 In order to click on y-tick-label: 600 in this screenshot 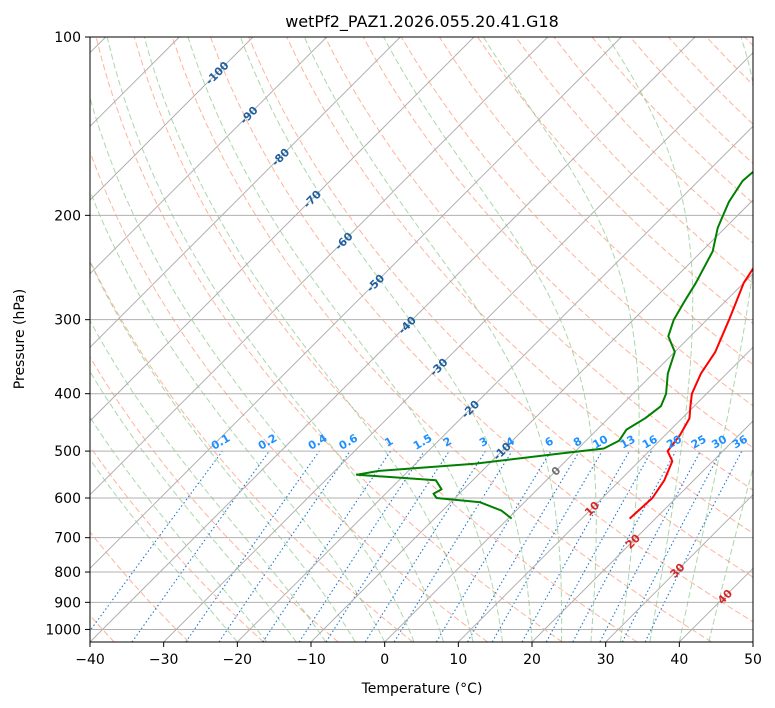, I will do `click(67, 499)`.